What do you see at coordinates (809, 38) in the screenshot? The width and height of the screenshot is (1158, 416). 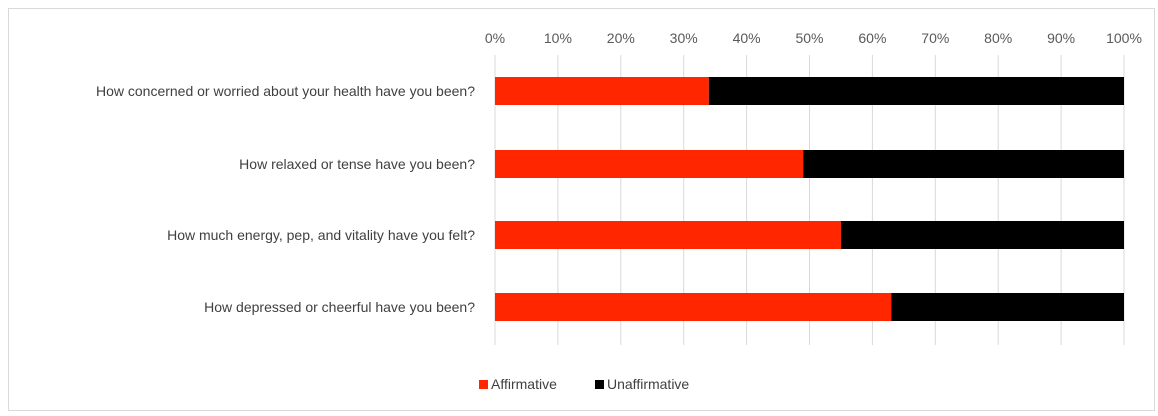 I see `x-tick-label: 50%` at bounding box center [809, 38].